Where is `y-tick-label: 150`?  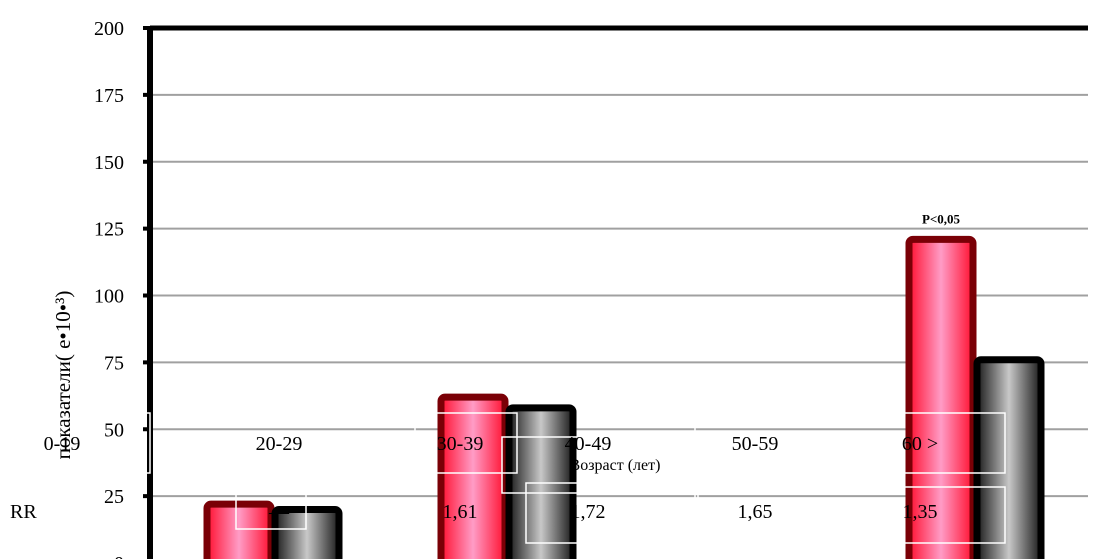
y-tick-label: 150 is located at coordinates (109, 163).